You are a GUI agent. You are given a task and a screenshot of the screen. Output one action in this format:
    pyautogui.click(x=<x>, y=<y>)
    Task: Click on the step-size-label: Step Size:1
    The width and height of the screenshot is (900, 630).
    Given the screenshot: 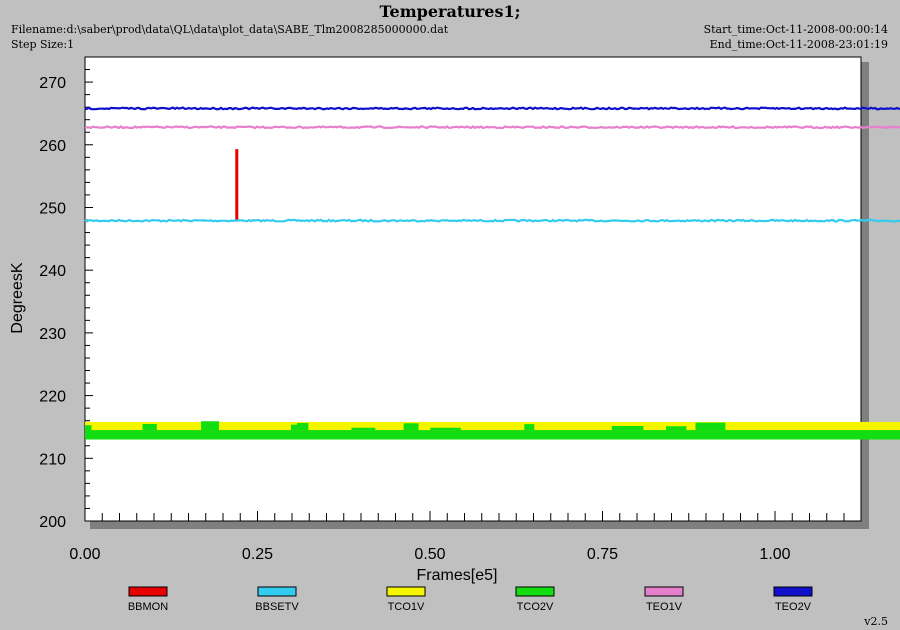 What is the action you would take?
    pyautogui.click(x=43, y=44)
    